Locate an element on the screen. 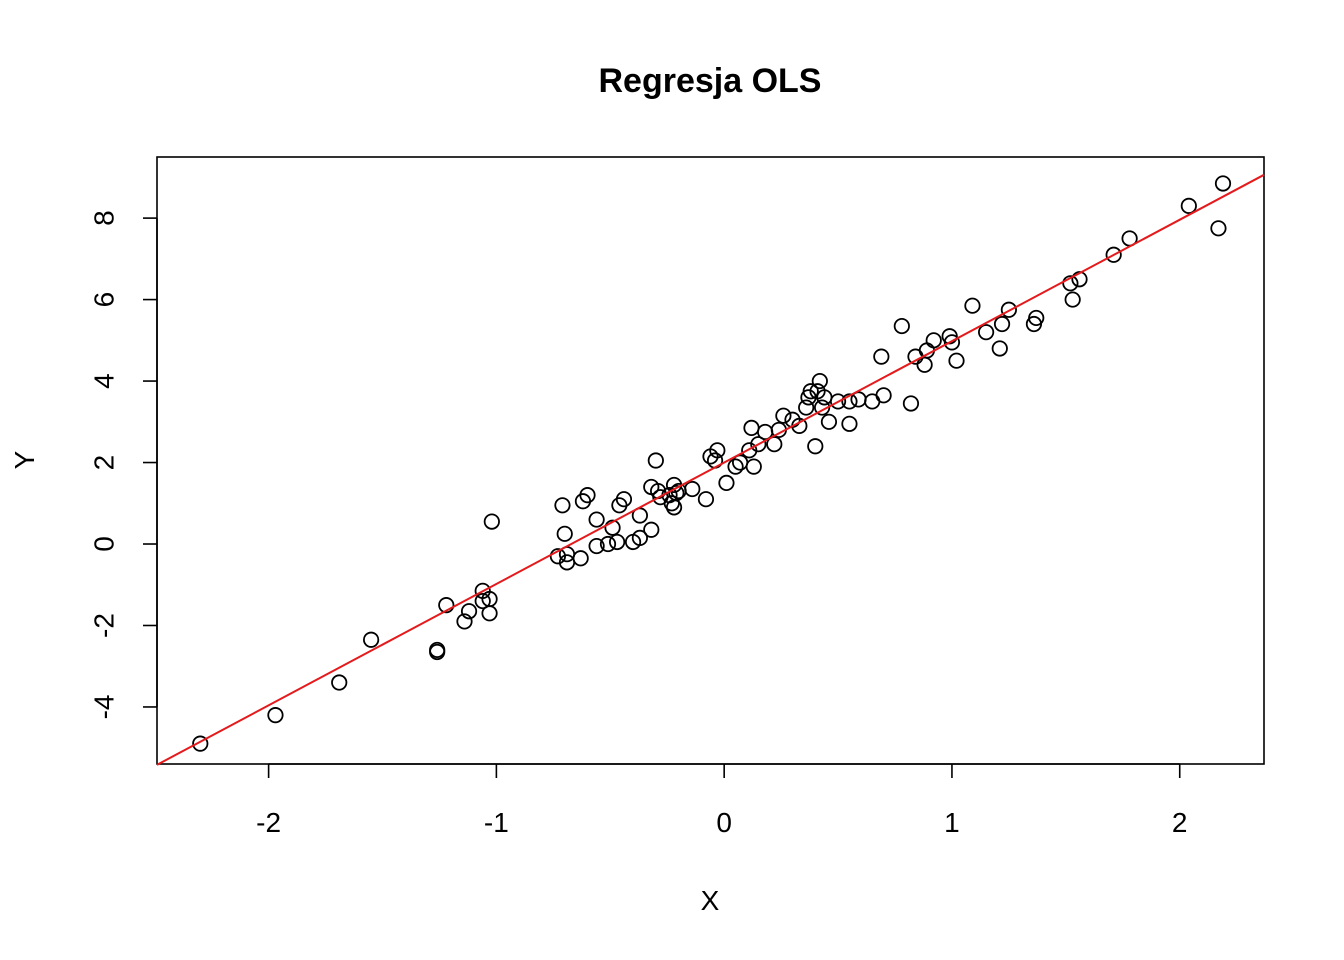 The height and width of the screenshot is (960, 1344). chart-title: Regresja OLS is located at coordinates (710, 81).